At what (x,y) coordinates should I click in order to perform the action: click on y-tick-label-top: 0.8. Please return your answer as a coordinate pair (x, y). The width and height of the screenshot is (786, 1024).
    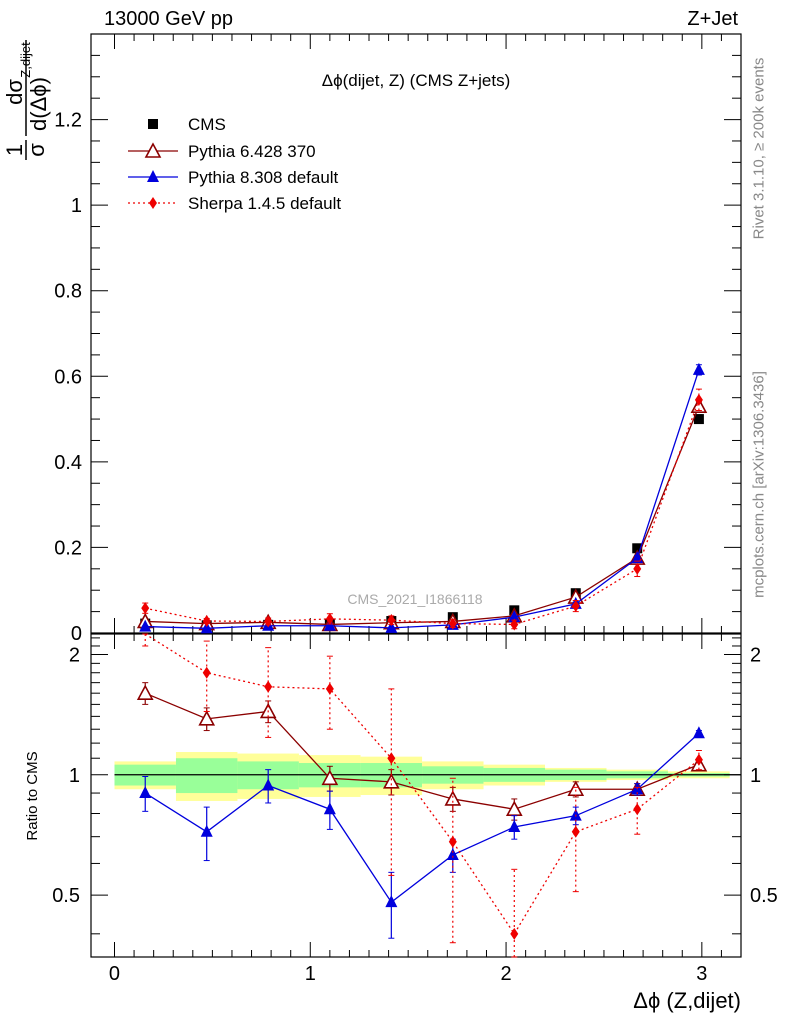
    Looking at the image, I should click on (68, 292).